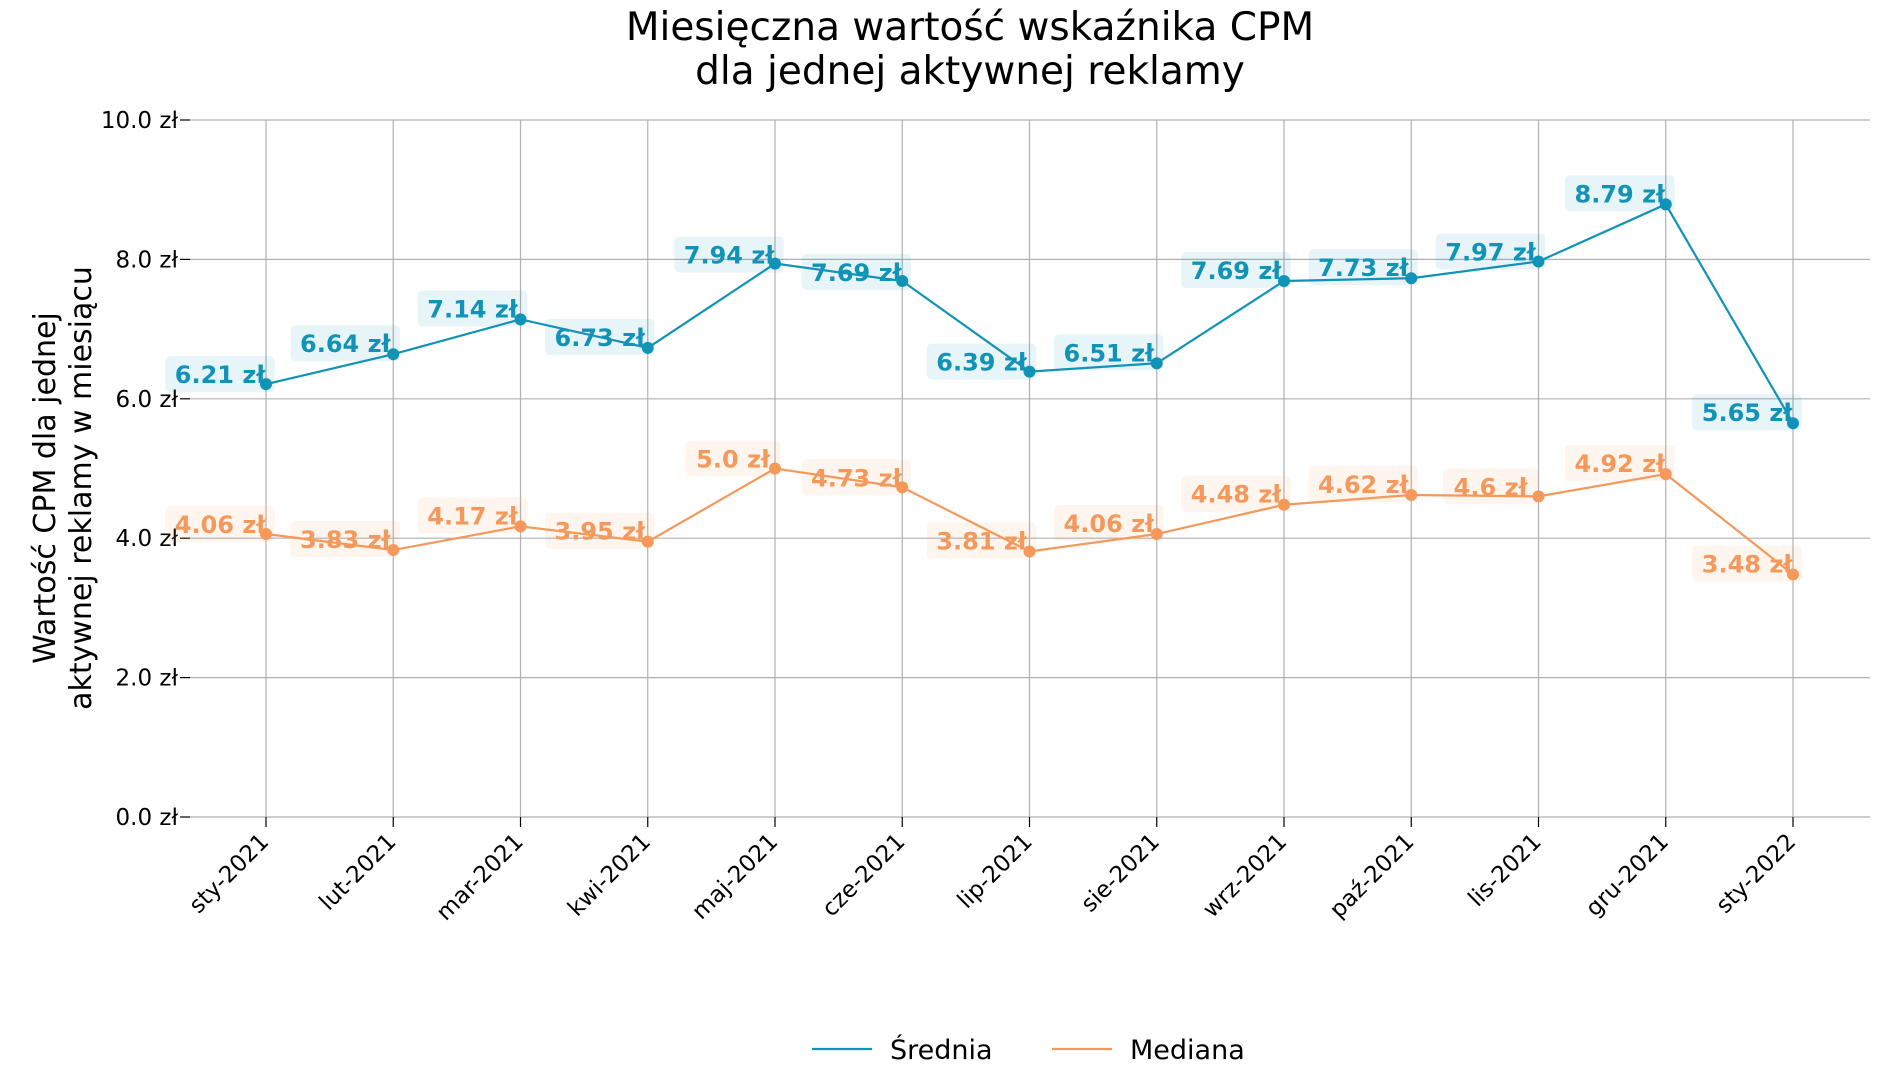 The height and width of the screenshot is (1085, 1878). I want to click on data-label: 4.6 zł, so click(1491, 487).